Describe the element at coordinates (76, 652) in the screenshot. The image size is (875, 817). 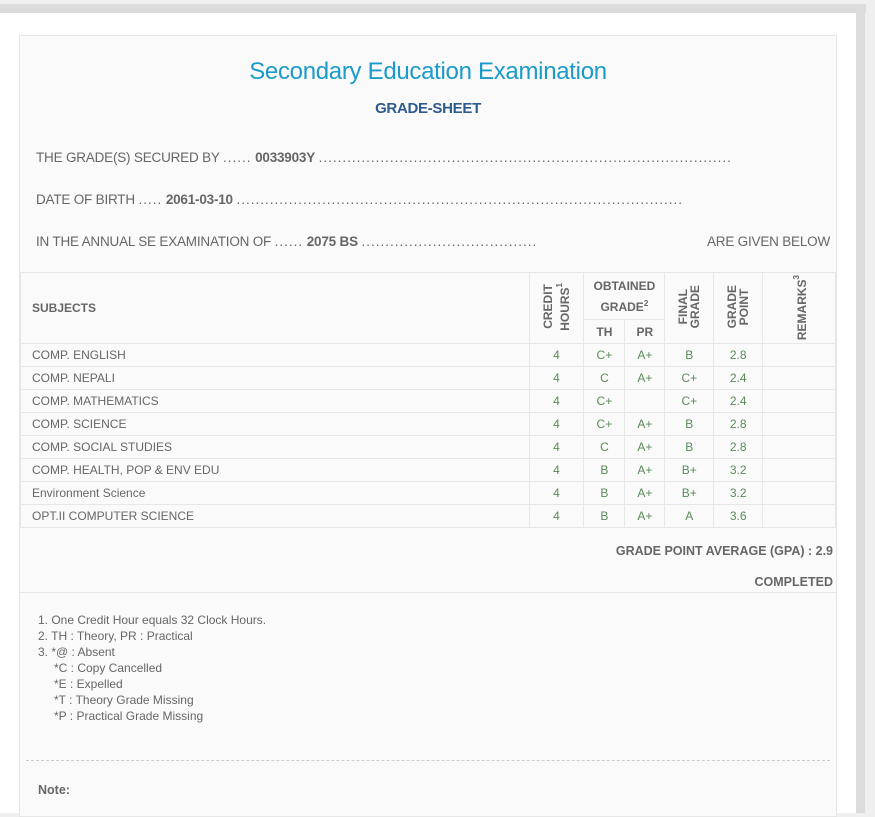
I see `footnote: 3. *@ : Absent` at that location.